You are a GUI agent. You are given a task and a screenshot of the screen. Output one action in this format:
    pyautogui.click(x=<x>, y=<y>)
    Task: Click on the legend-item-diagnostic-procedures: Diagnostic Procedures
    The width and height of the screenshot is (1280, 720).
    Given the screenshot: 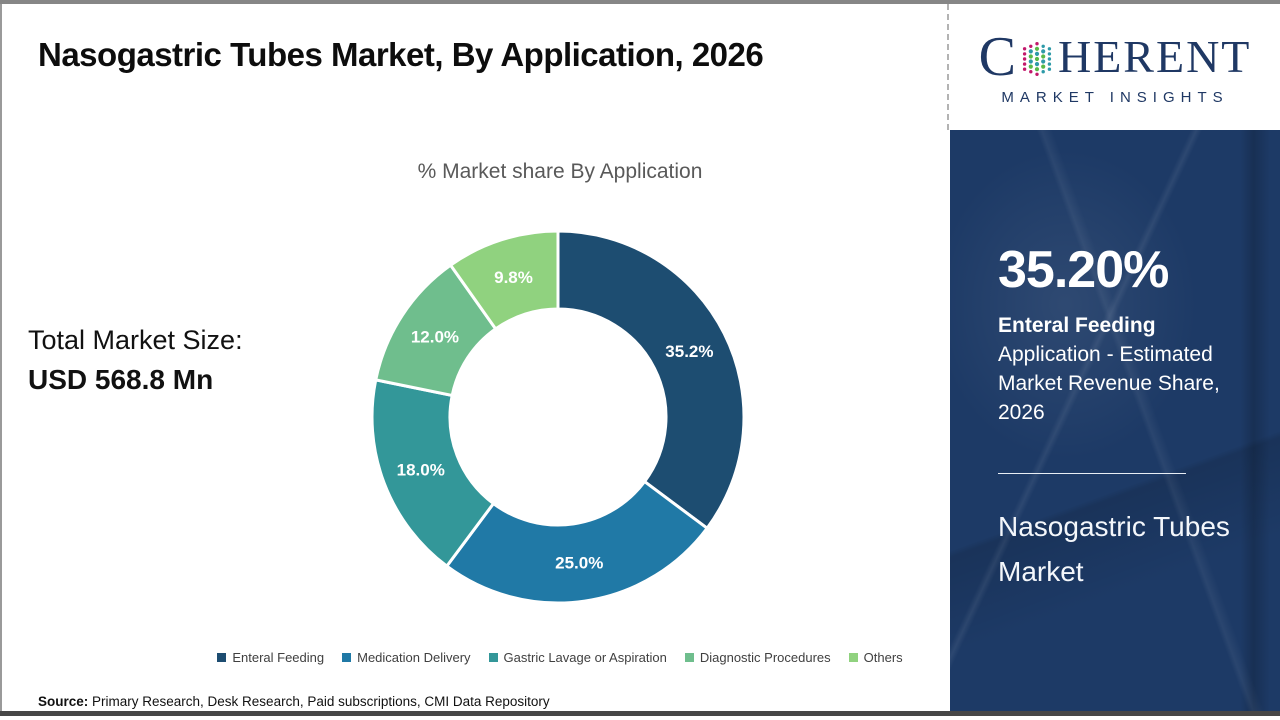 What is the action you would take?
    pyautogui.click(x=757, y=657)
    